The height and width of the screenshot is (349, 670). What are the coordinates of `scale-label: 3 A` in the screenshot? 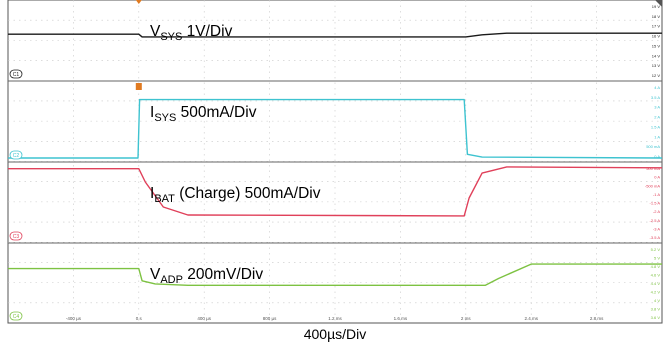 It's located at (657, 107).